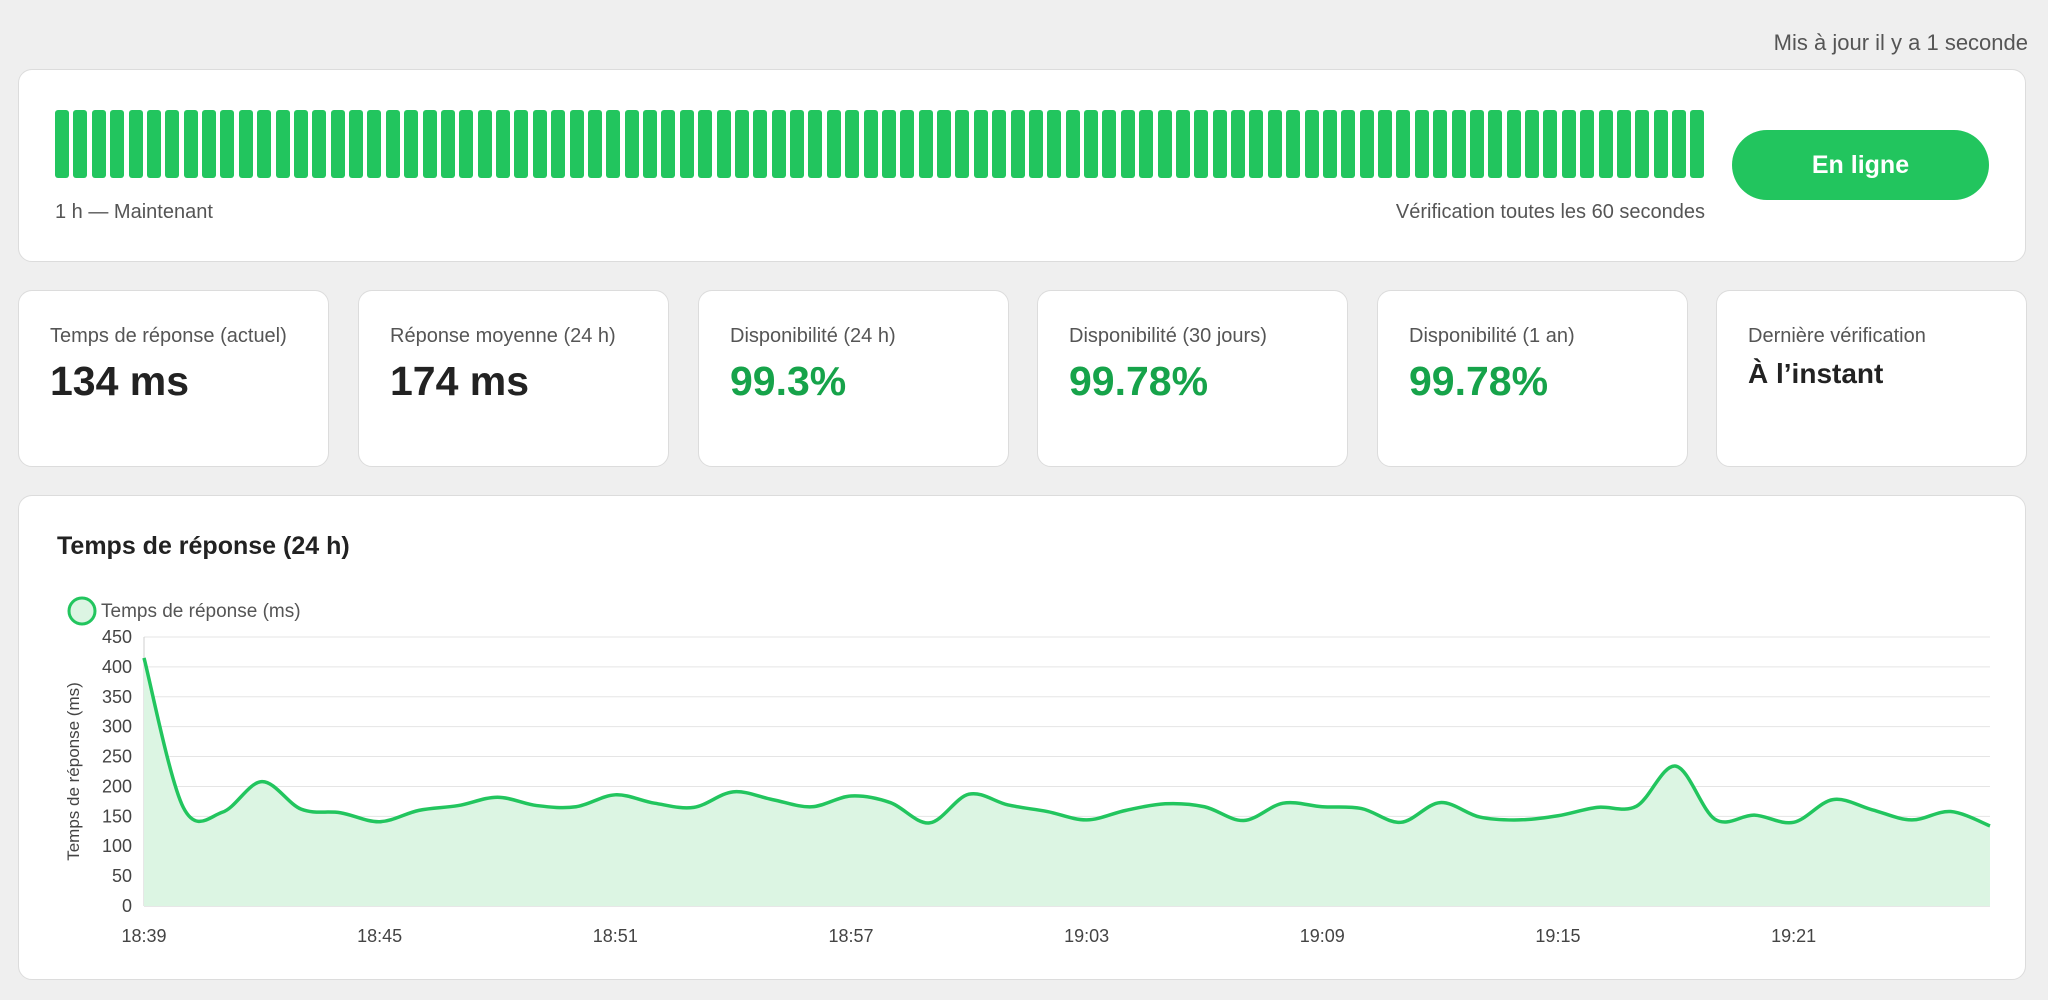 The height and width of the screenshot is (1000, 2048). Describe the element at coordinates (1900, 42) in the screenshot. I see `last-updated-text: Mis à jour il y a 1 seconde` at that location.